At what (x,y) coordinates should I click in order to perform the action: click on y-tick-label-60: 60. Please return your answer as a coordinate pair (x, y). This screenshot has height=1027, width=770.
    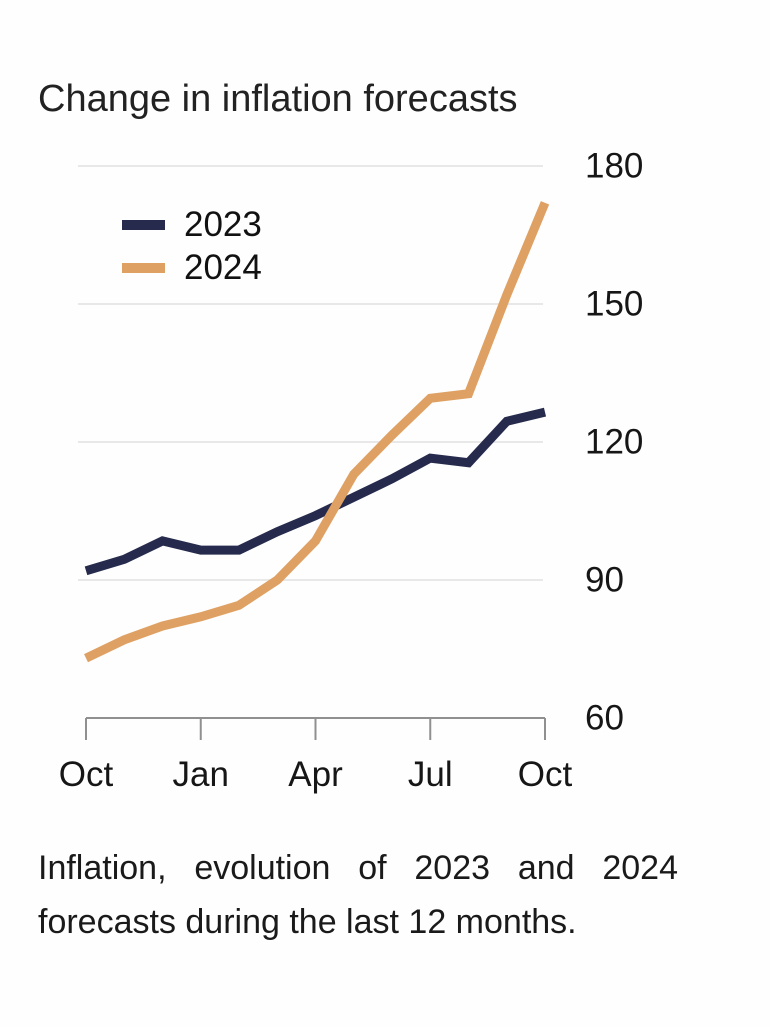
    Looking at the image, I should click on (604, 718).